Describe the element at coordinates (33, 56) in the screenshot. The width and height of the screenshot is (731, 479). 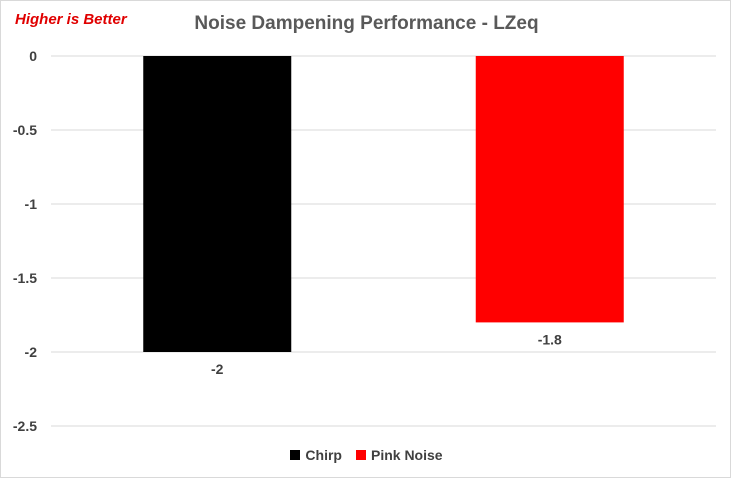
I see `y-tick-label: 0` at that location.